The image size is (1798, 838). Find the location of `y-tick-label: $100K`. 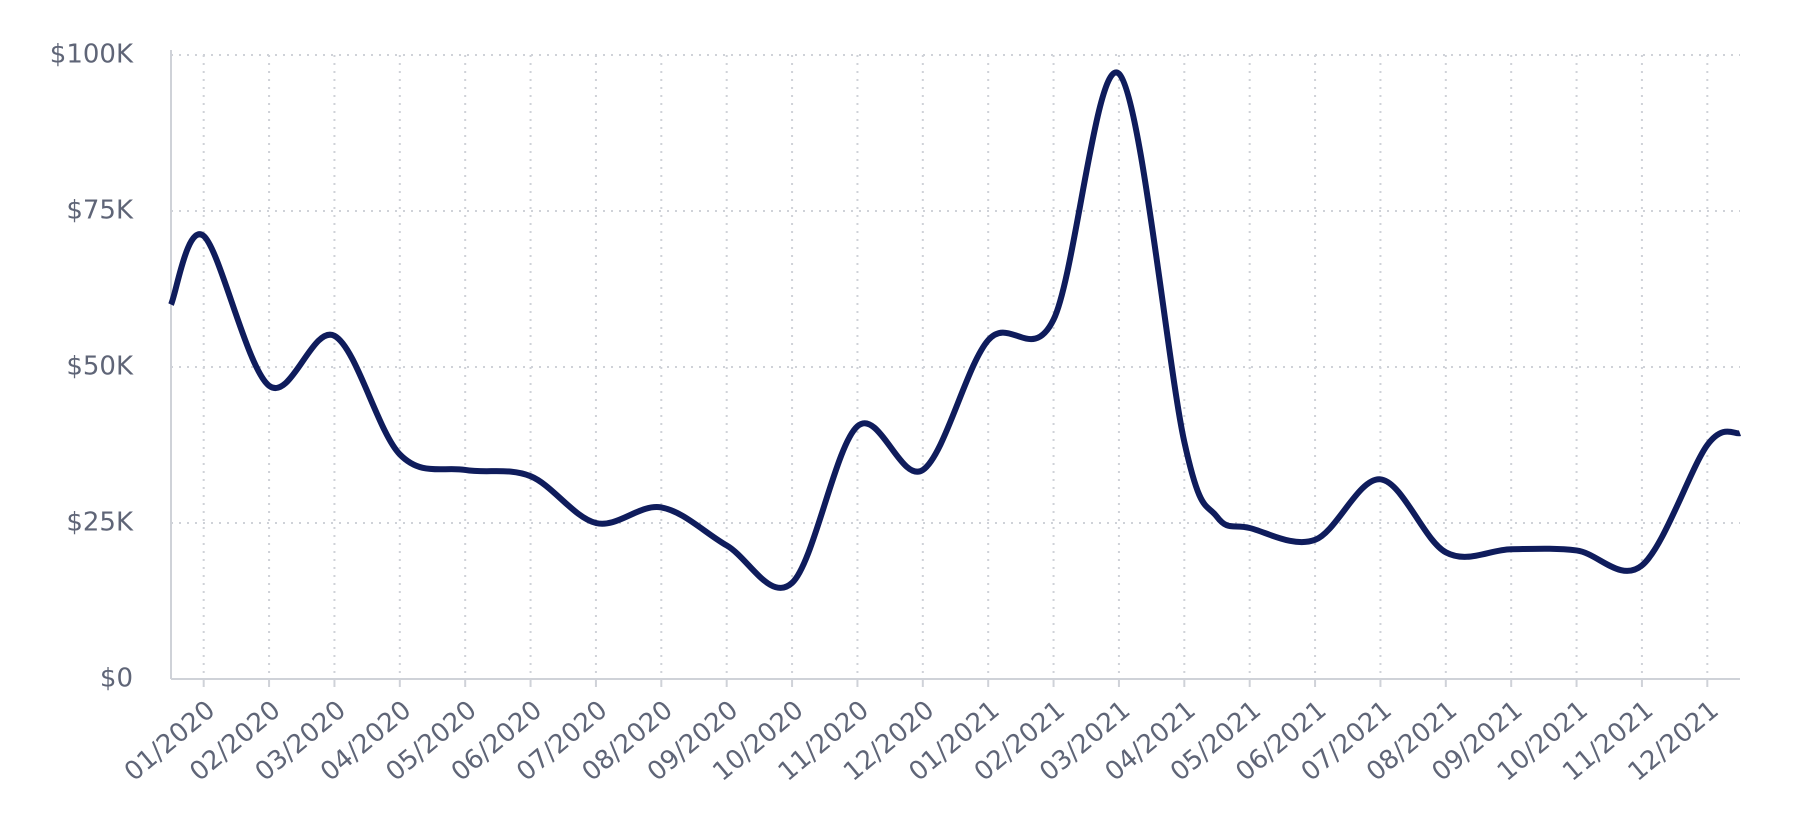

y-tick-label: $100K is located at coordinates (92, 55).